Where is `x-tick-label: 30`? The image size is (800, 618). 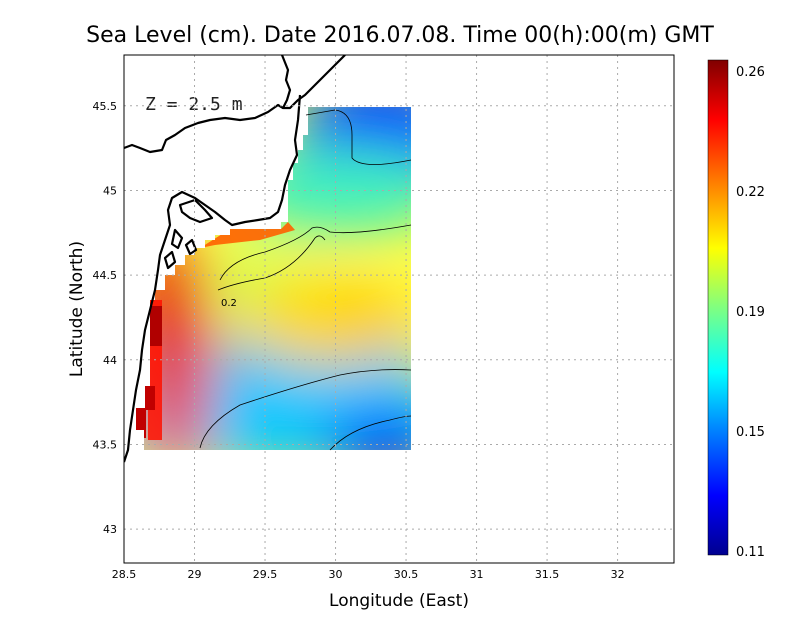
x-tick-label: 30 is located at coordinates (336, 574).